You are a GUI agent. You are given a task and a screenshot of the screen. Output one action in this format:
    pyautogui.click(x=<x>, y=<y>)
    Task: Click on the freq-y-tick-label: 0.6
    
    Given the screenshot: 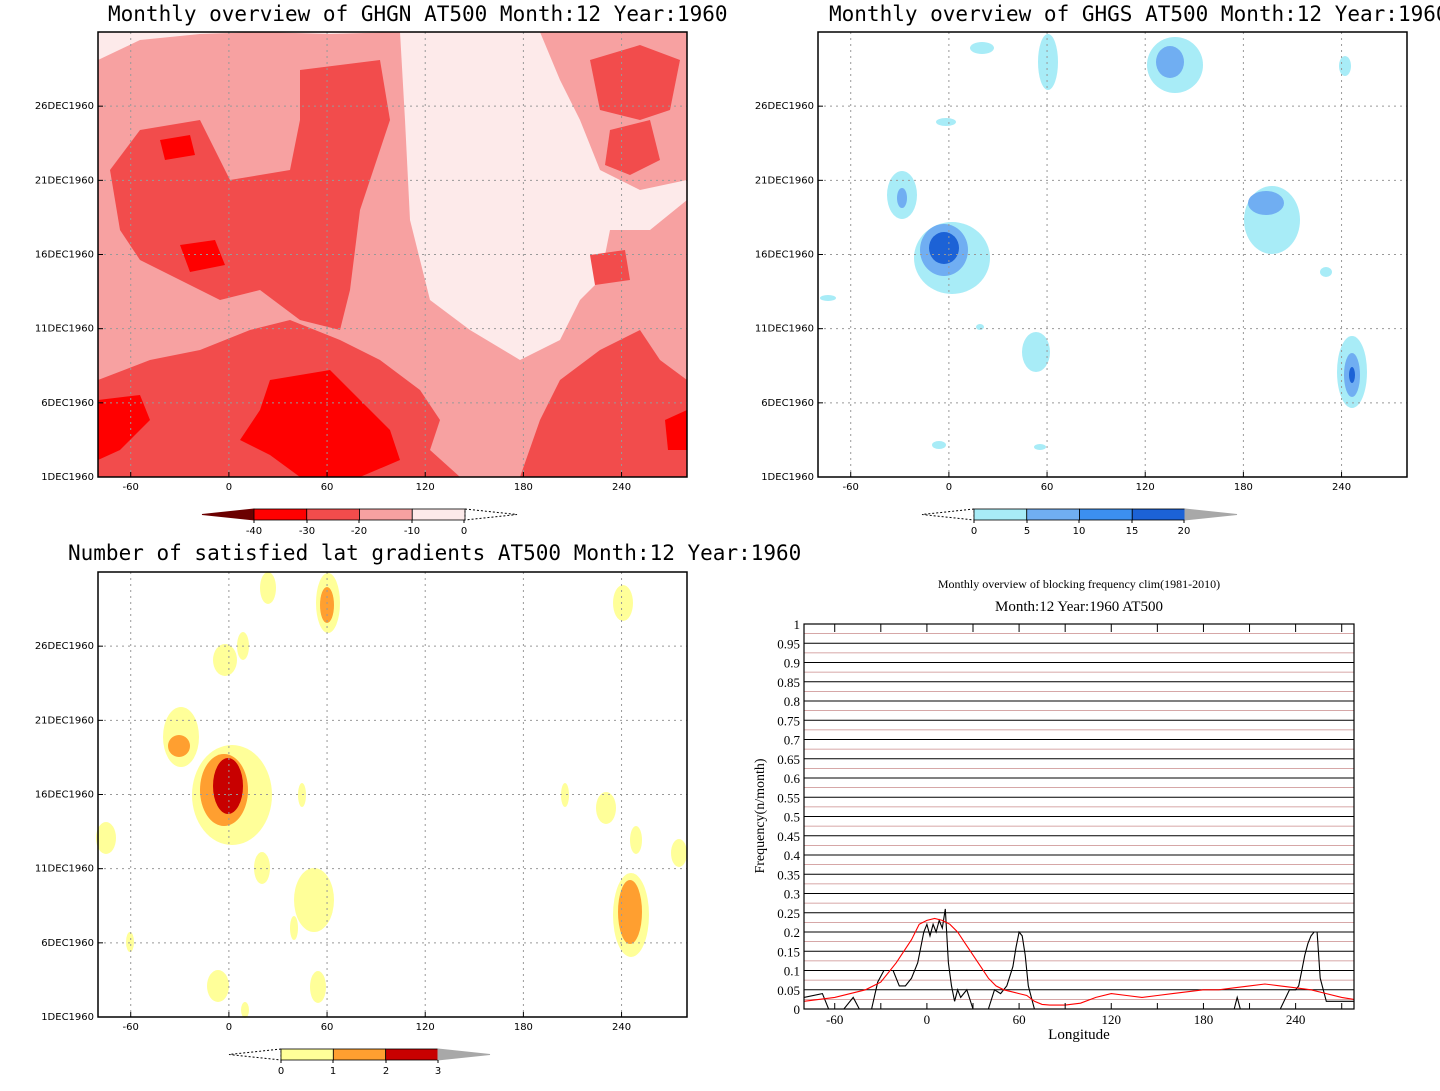 What is the action you would take?
    pyautogui.click(x=792, y=778)
    